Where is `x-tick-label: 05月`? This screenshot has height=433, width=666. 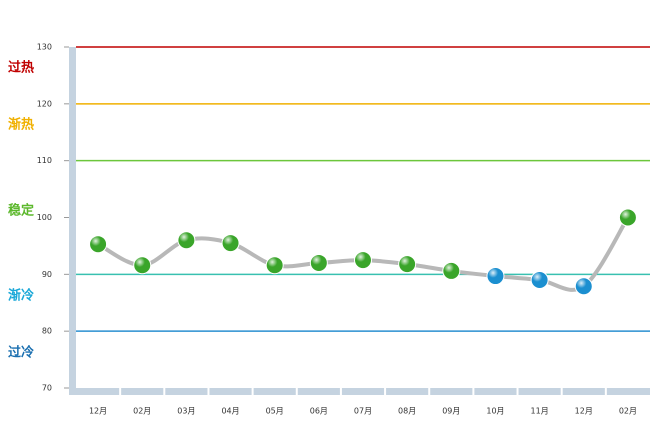
x-tick-label: 05月 is located at coordinates (275, 411).